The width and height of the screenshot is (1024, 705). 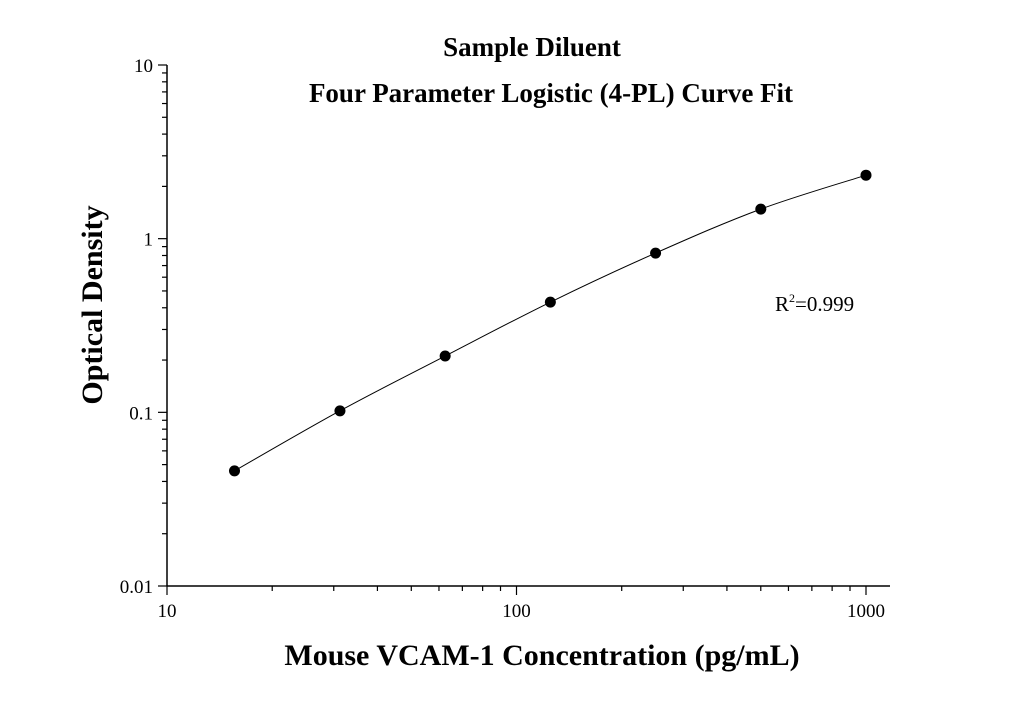 What do you see at coordinates (149, 240) in the screenshot?
I see `y-tick-label: 1` at bounding box center [149, 240].